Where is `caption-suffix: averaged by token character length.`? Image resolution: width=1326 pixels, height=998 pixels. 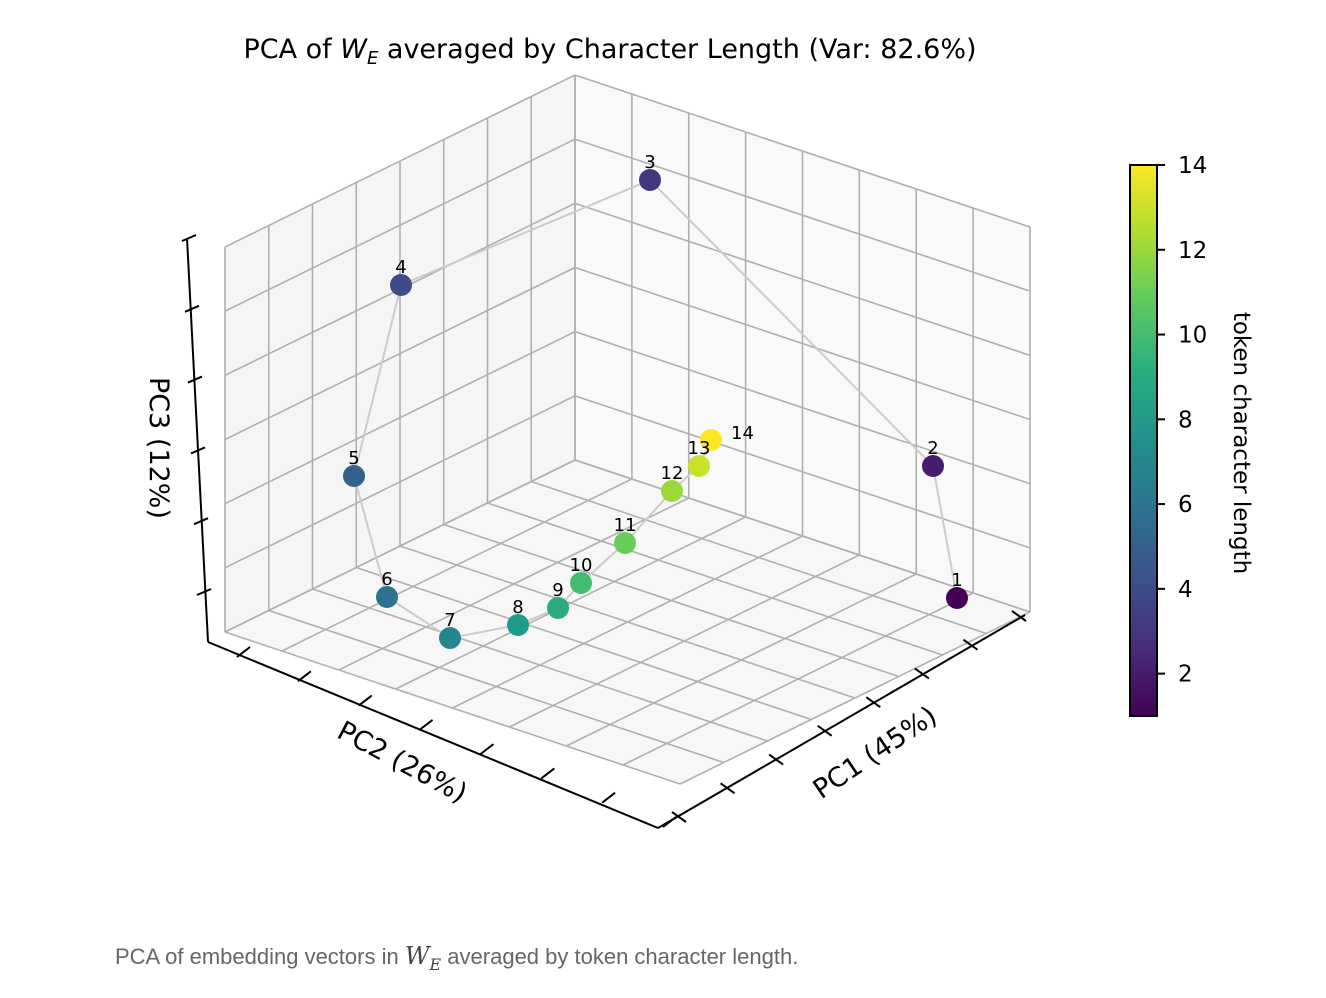
caption-suffix: averaged by token character length. is located at coordinates (620, 956).